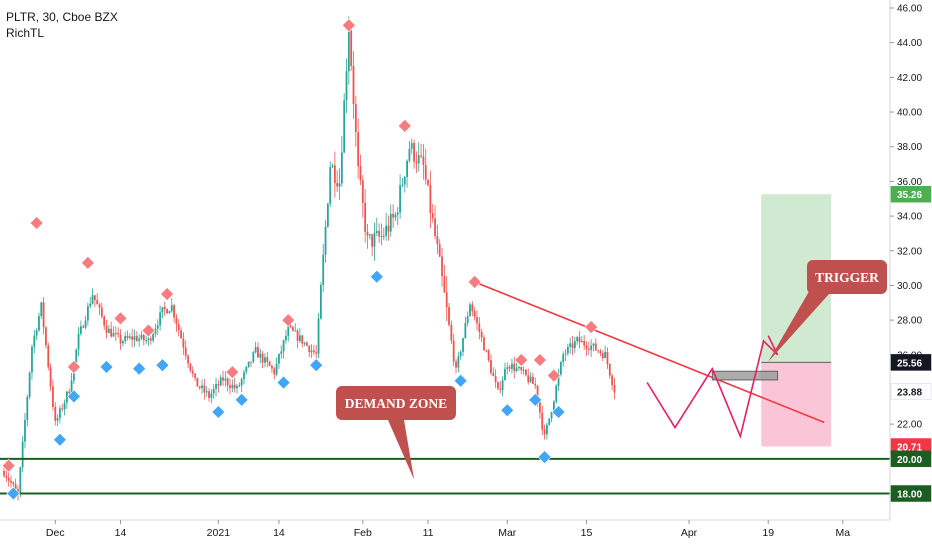 The height and width of the screenshot is (550, 932). Describe the element at coordinates (55, 533) in the screenshot. I see `time-tick-label: Dec` at that location.